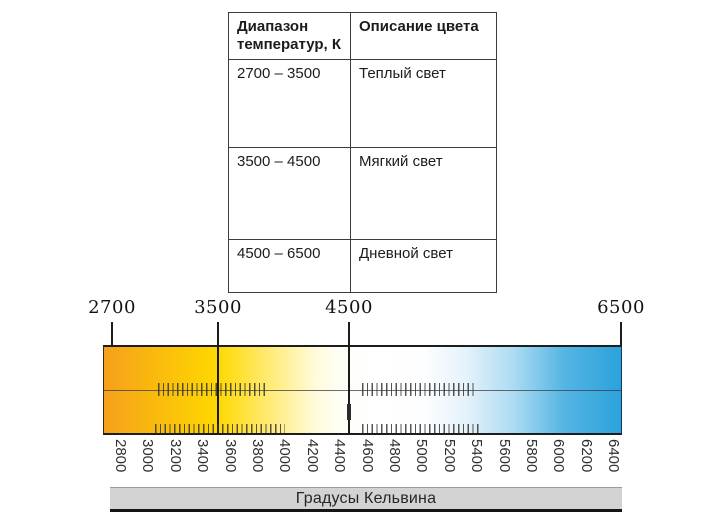  I want to click on kelvin-label-3800: 3800, so click(257, 456).